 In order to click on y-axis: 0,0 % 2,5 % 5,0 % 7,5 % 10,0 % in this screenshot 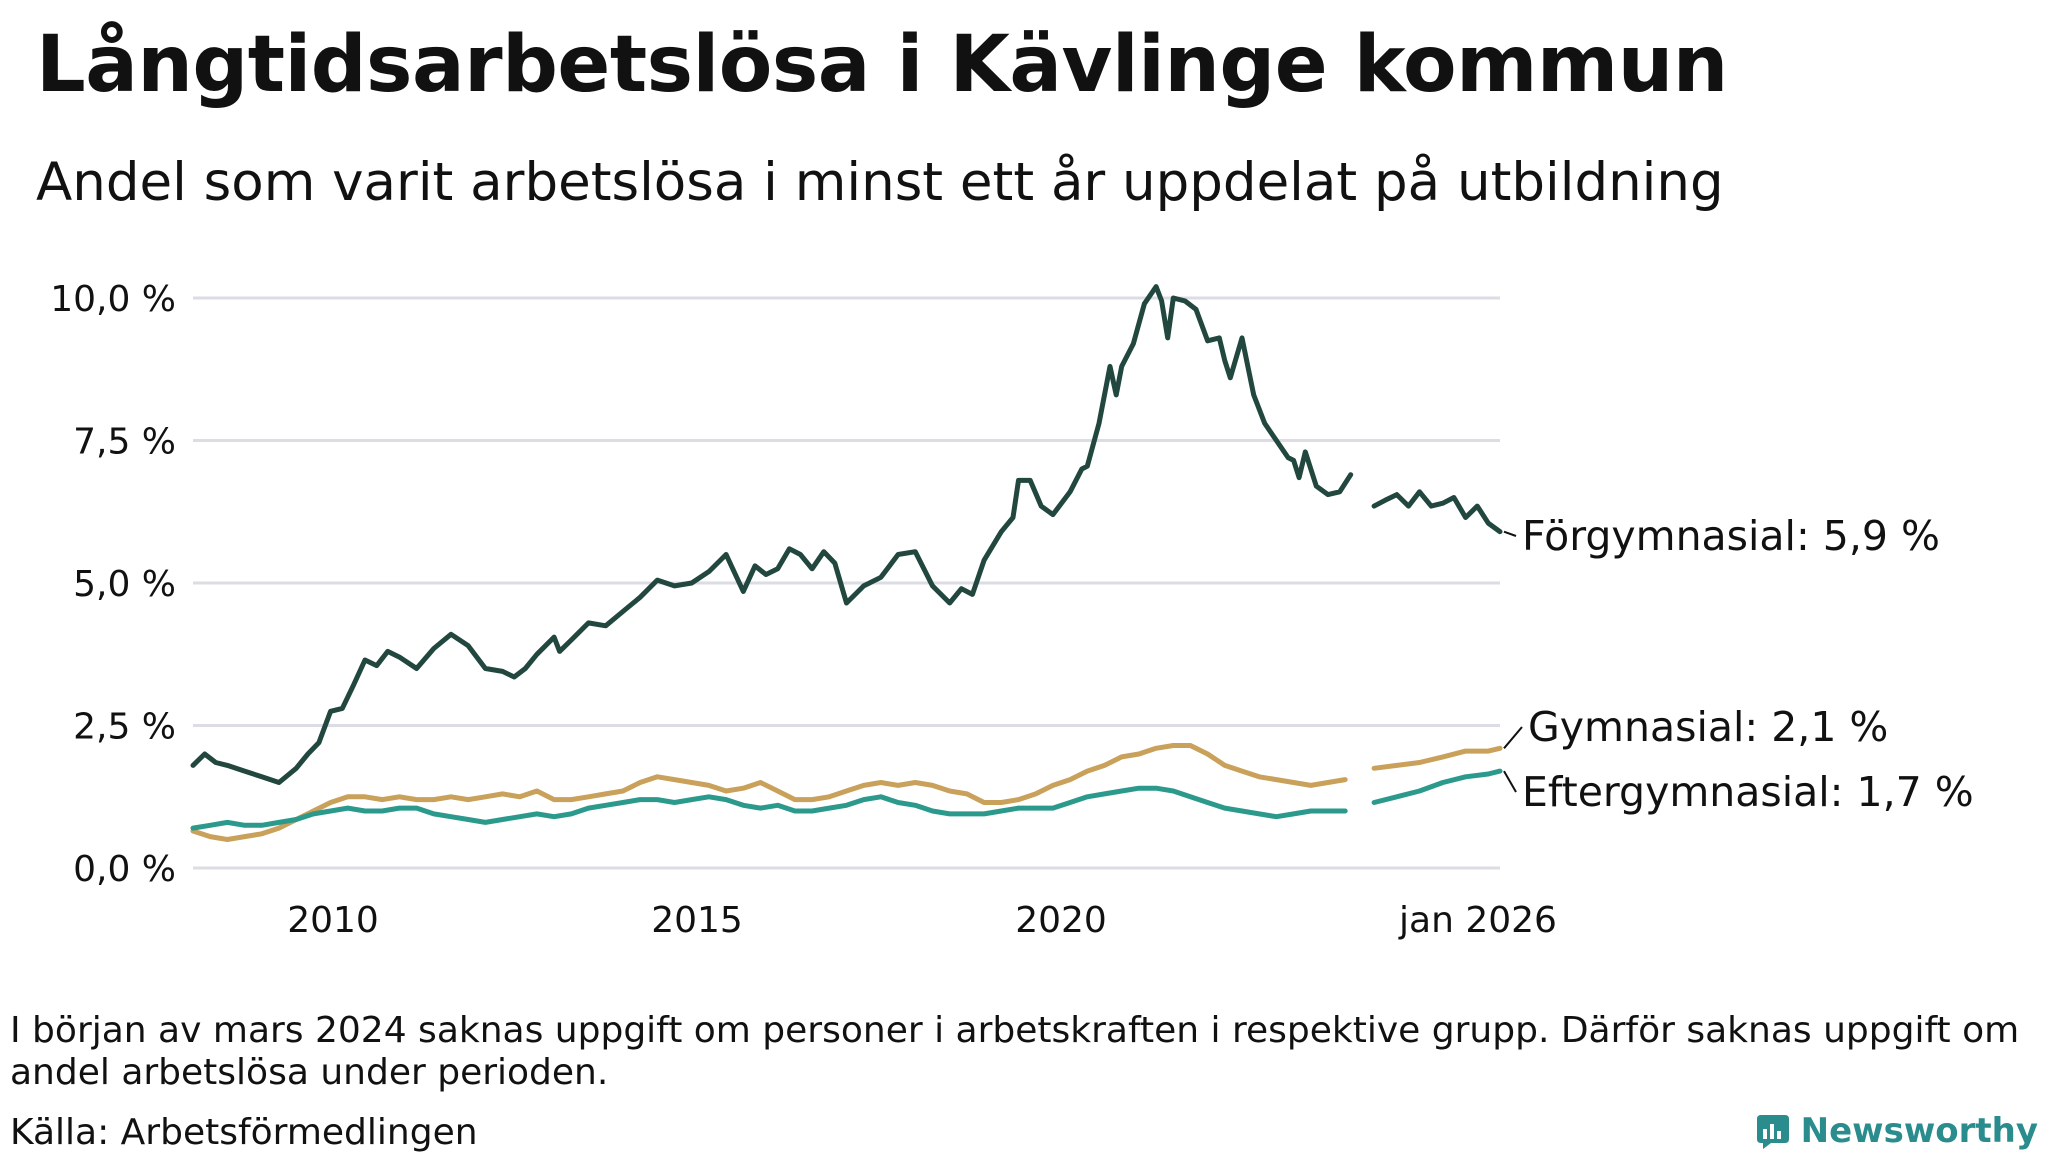, I will do `click(113, 584)`.